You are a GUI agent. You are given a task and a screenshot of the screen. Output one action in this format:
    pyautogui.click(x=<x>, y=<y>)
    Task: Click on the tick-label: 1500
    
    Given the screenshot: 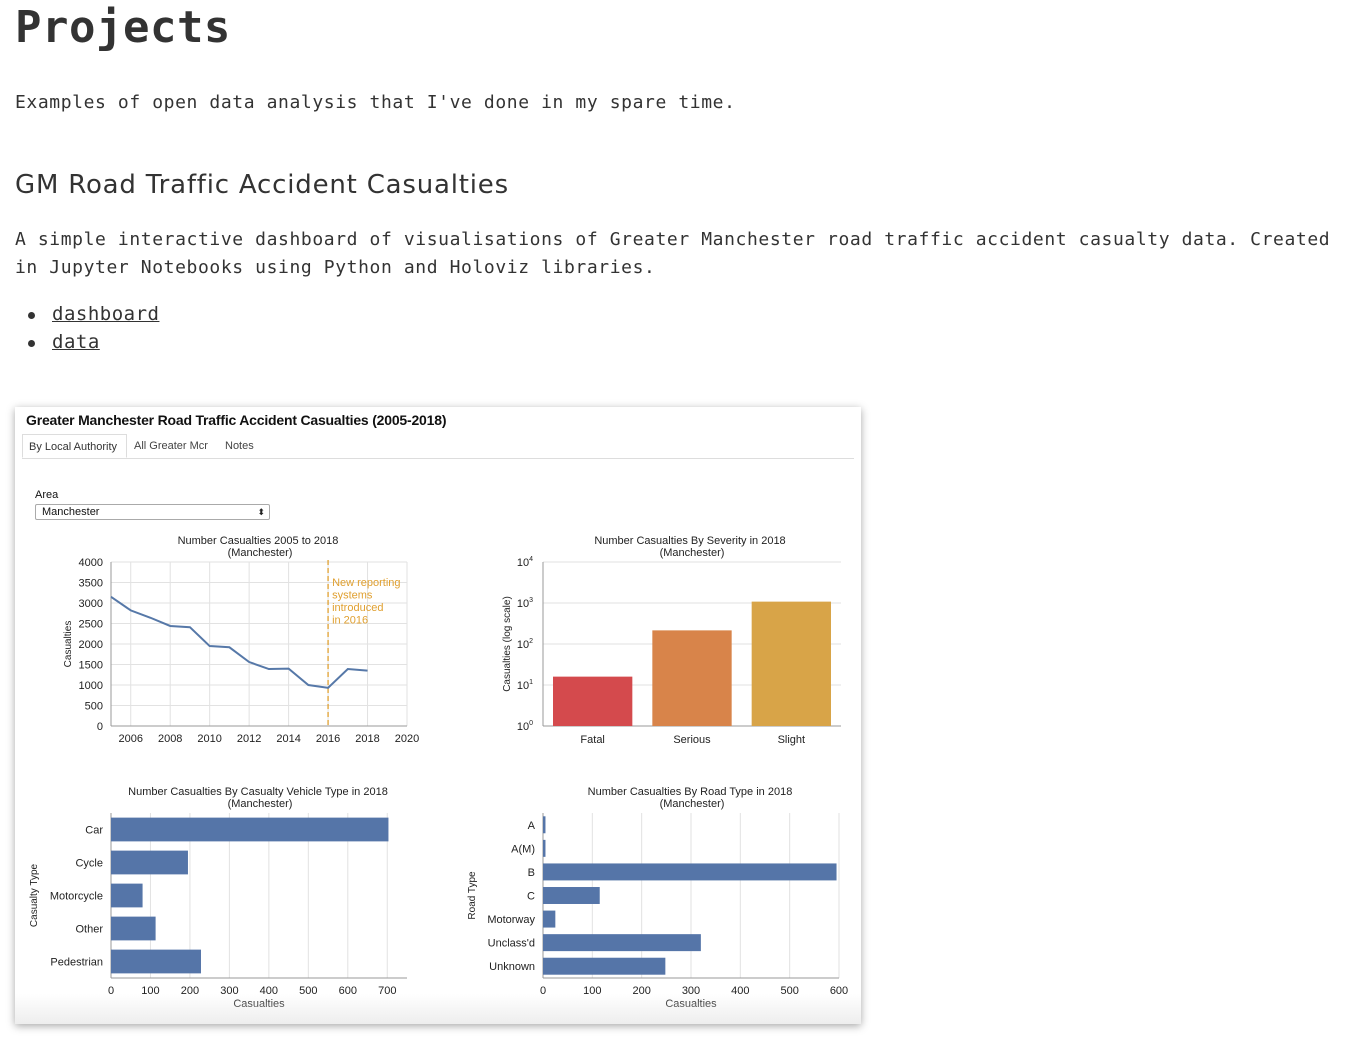 What is the action you would take?
    pyautogui.click(x=91, y=666)
    